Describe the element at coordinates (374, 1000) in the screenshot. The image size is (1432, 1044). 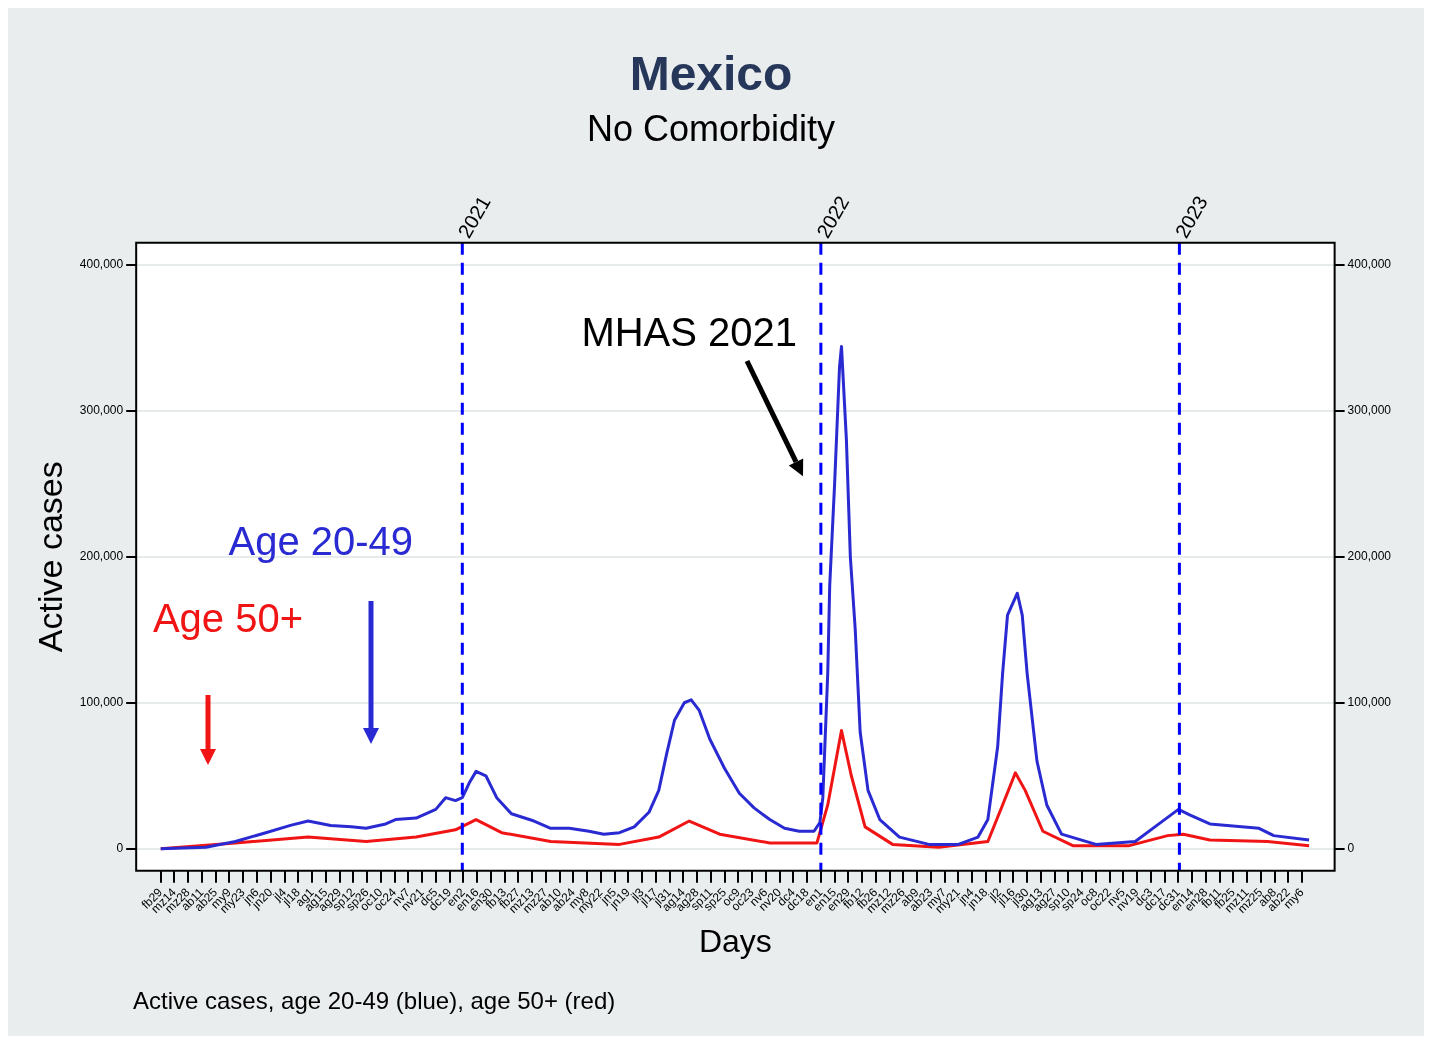
I see `text: Active cases, age 20-49 (blue), age 50+ (red)` at that location.